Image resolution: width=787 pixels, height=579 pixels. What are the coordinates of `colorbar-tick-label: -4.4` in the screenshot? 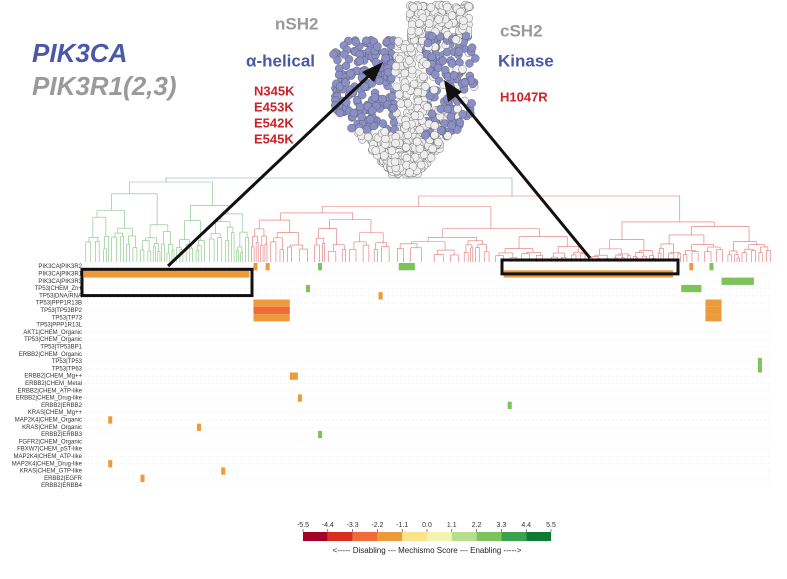 It's located at (328, 525).